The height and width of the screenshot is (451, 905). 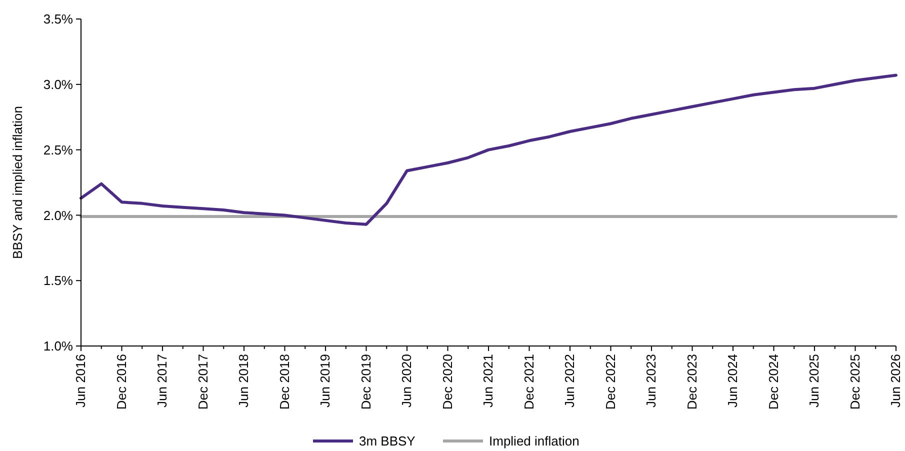 I want to click on x-tick-label: Jun 2021, so click(x=488, y=381).